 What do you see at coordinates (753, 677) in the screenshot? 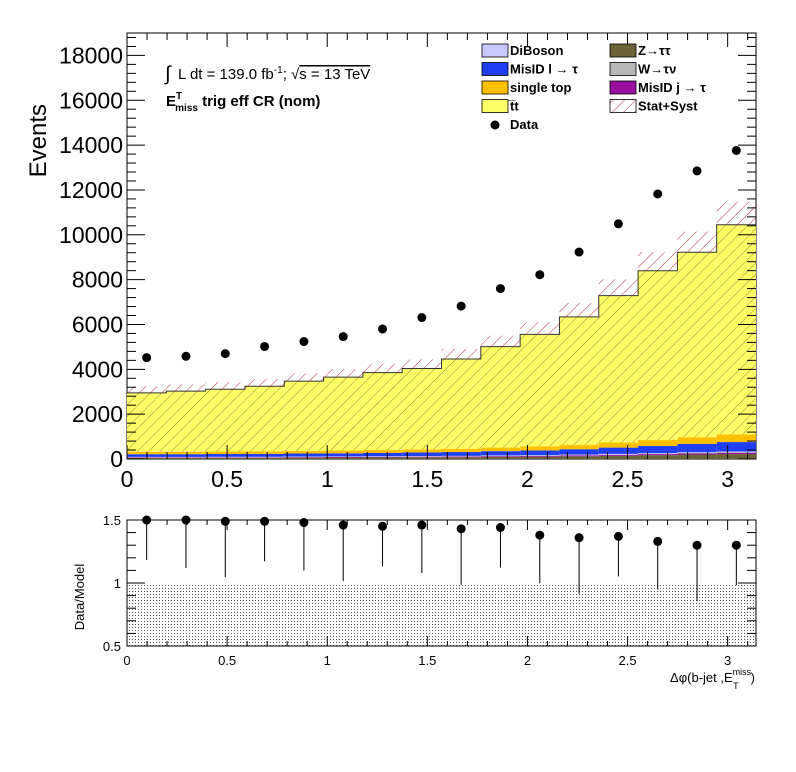
I see `xlabel-end: )` at bounding box center [753, 677].